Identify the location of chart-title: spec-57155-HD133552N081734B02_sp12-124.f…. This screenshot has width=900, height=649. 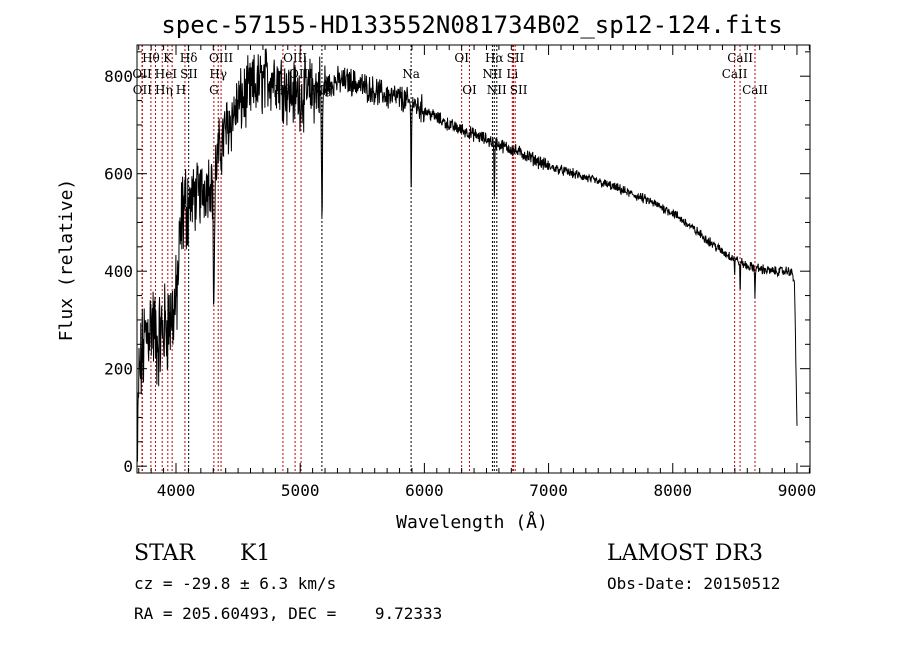
(471, 25).